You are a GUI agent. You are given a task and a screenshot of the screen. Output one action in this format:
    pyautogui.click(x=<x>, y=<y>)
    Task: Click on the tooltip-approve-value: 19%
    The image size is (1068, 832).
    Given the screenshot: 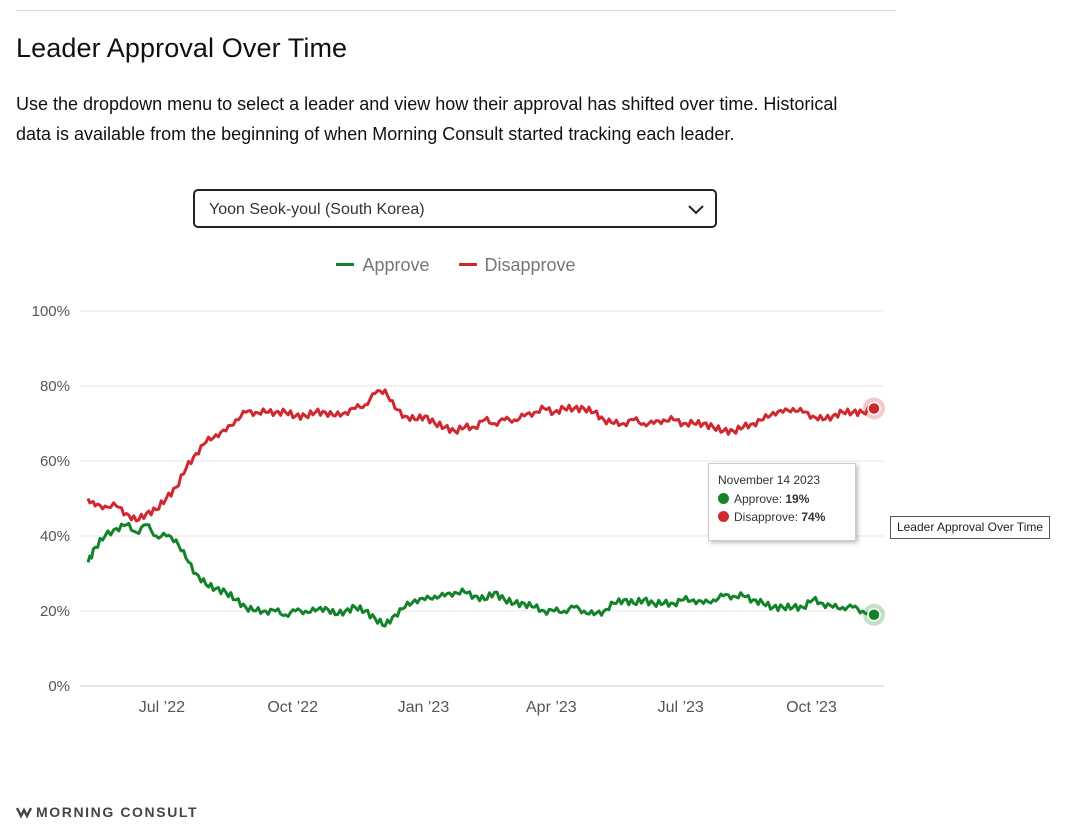 What is the action you would take?
    pyautogui.click(x=797, y=499)
    